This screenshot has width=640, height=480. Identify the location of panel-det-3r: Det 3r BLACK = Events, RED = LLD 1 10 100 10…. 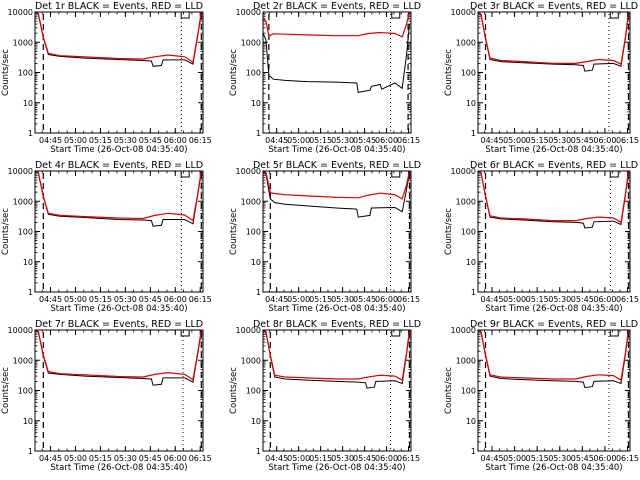
(541, 78).